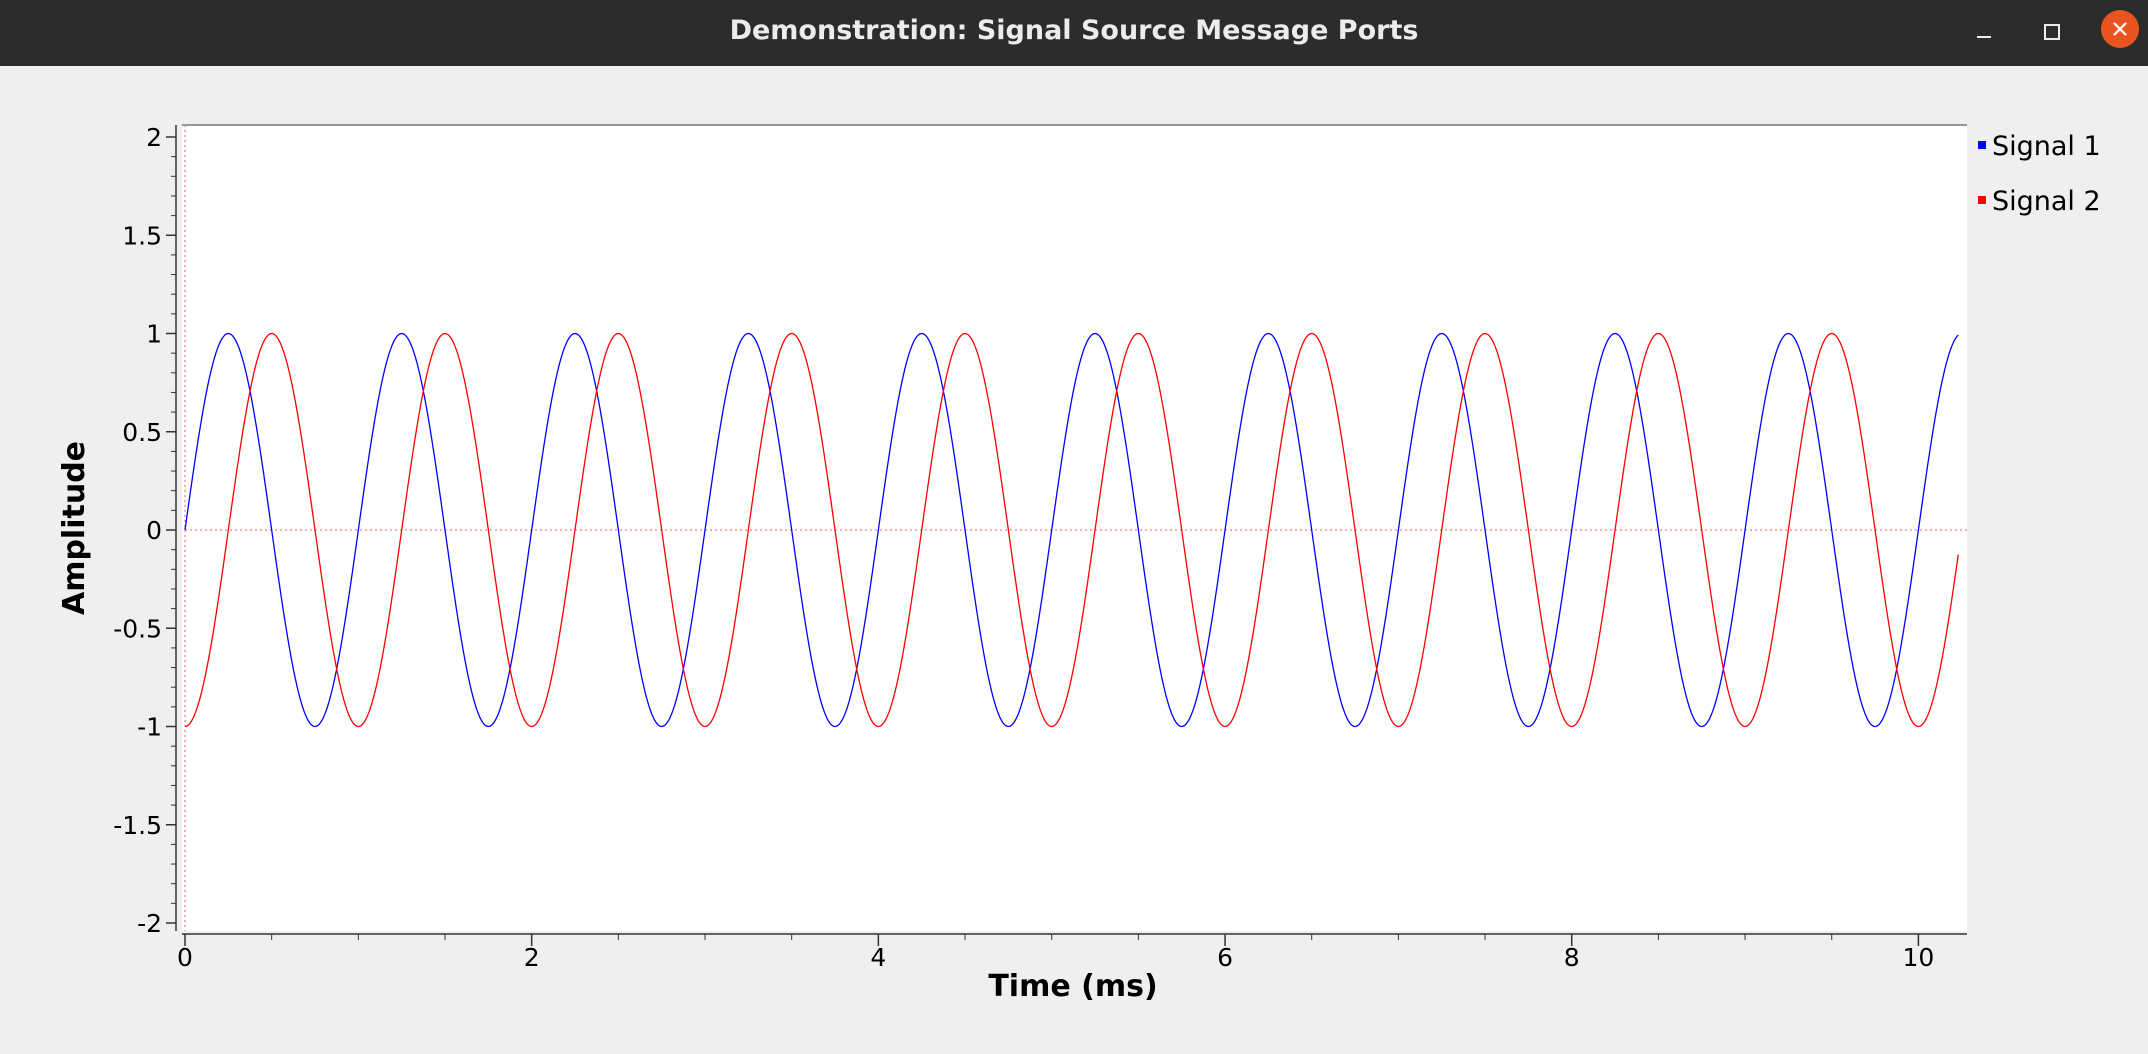 The image size is (2148, 1054). I want to click on y-axis-label: Amplitude, so click(74, 528).